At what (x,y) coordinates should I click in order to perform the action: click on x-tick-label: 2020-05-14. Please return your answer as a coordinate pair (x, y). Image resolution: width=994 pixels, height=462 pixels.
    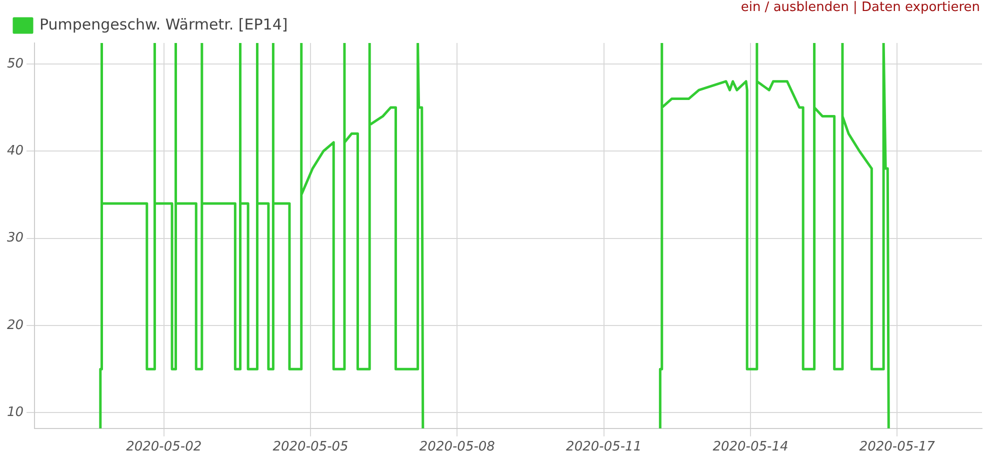
    Looking at the image, I should click on (750, 447).